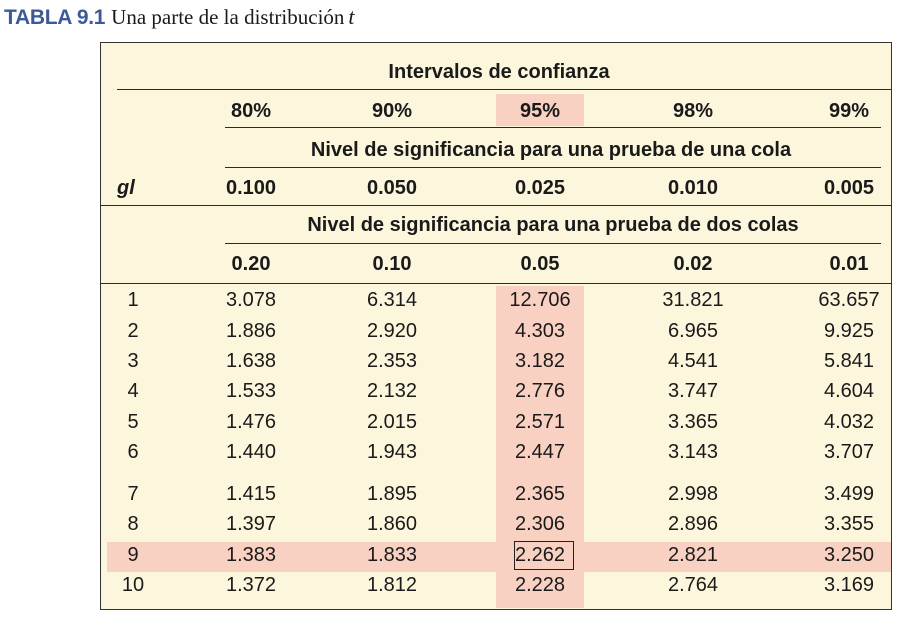  What do you see at coordinates (392, 585) in the screenshot?
I see `table-cell: 1.812` at bounding box center [392, 585].